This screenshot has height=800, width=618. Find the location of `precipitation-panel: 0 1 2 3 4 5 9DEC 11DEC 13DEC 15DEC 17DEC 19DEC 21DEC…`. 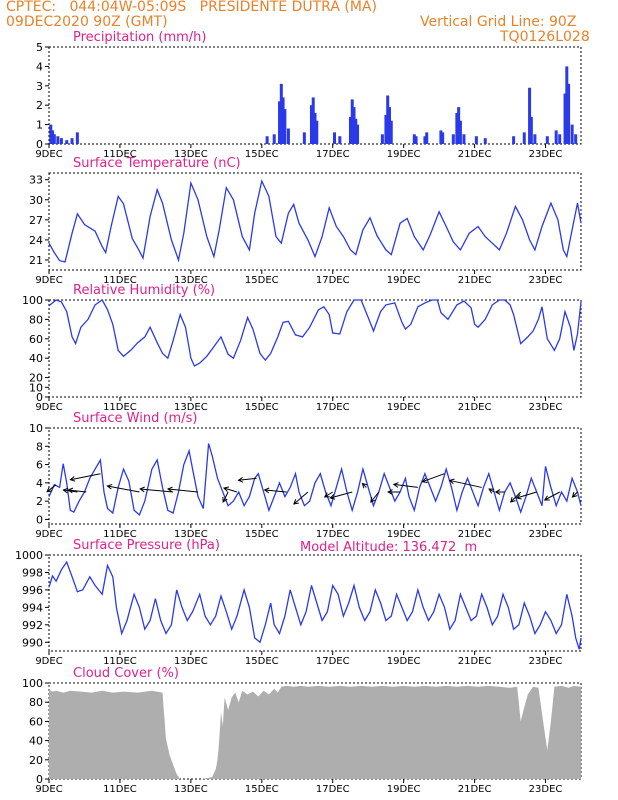

precipitation-panel: 0 1 2 3 4 5 9DEC 11DEC 13DEC 15DEC 17DEC 19DEC 21DEC… is located at coordinates (308, 95).